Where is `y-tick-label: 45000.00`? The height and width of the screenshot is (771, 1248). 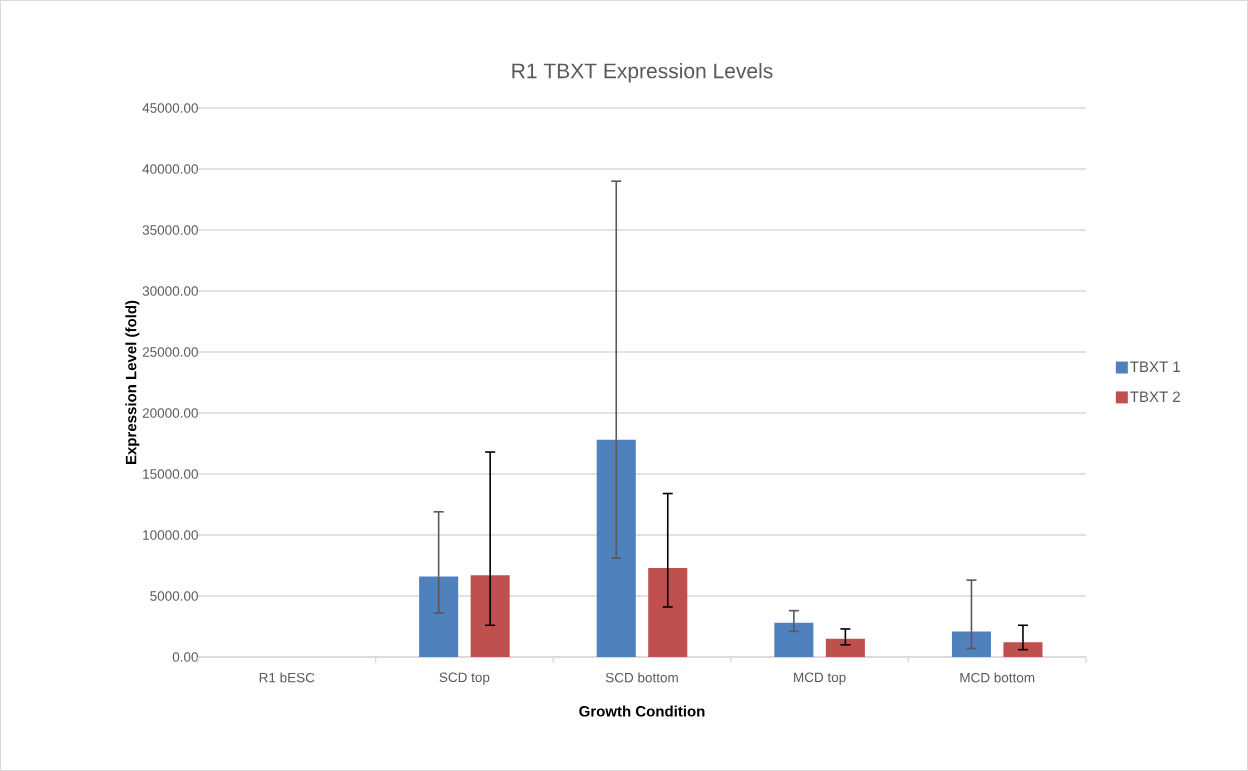 y-tick-label: 45000.00 is located at coordinates (170, 108).